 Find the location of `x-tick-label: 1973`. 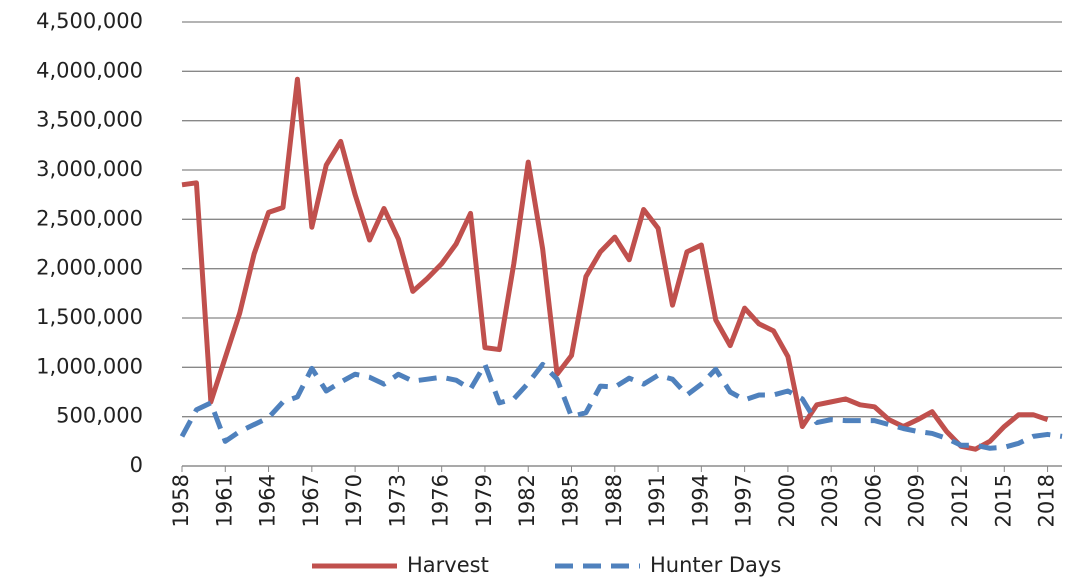

x-tick-label: 1973 is located at coordinates (397, 500).